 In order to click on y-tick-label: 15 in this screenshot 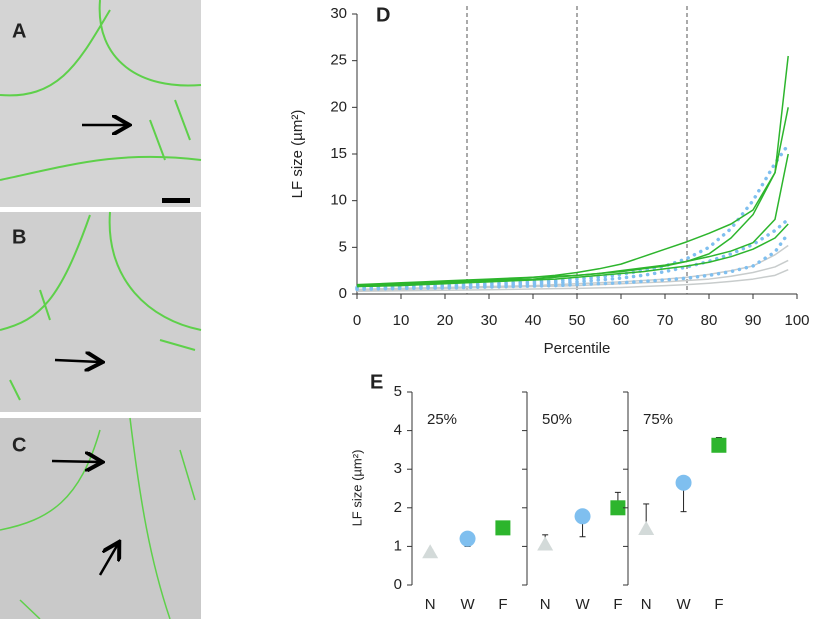, I will do `click(338, 153)`.